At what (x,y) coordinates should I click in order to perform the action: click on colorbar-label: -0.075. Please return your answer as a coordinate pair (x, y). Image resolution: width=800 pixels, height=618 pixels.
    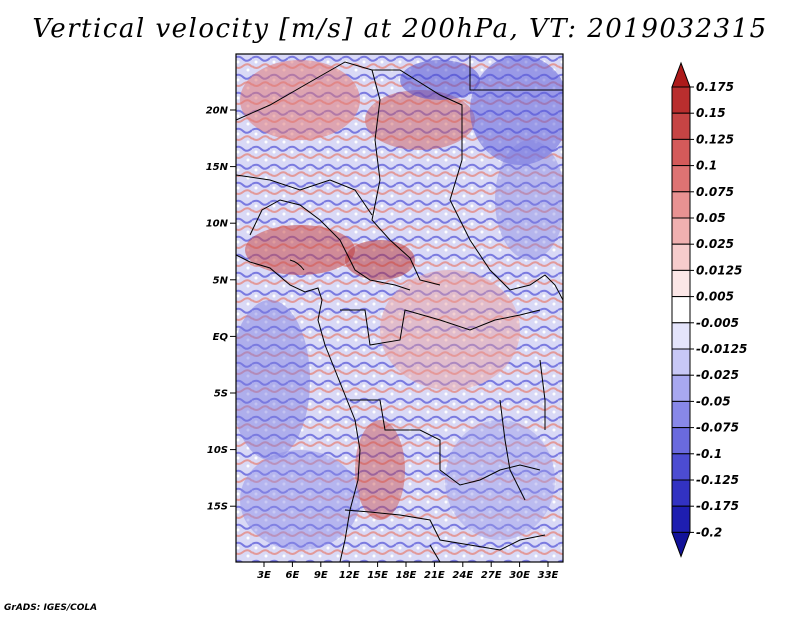
    Looking at the image, I should click on (717, 428).